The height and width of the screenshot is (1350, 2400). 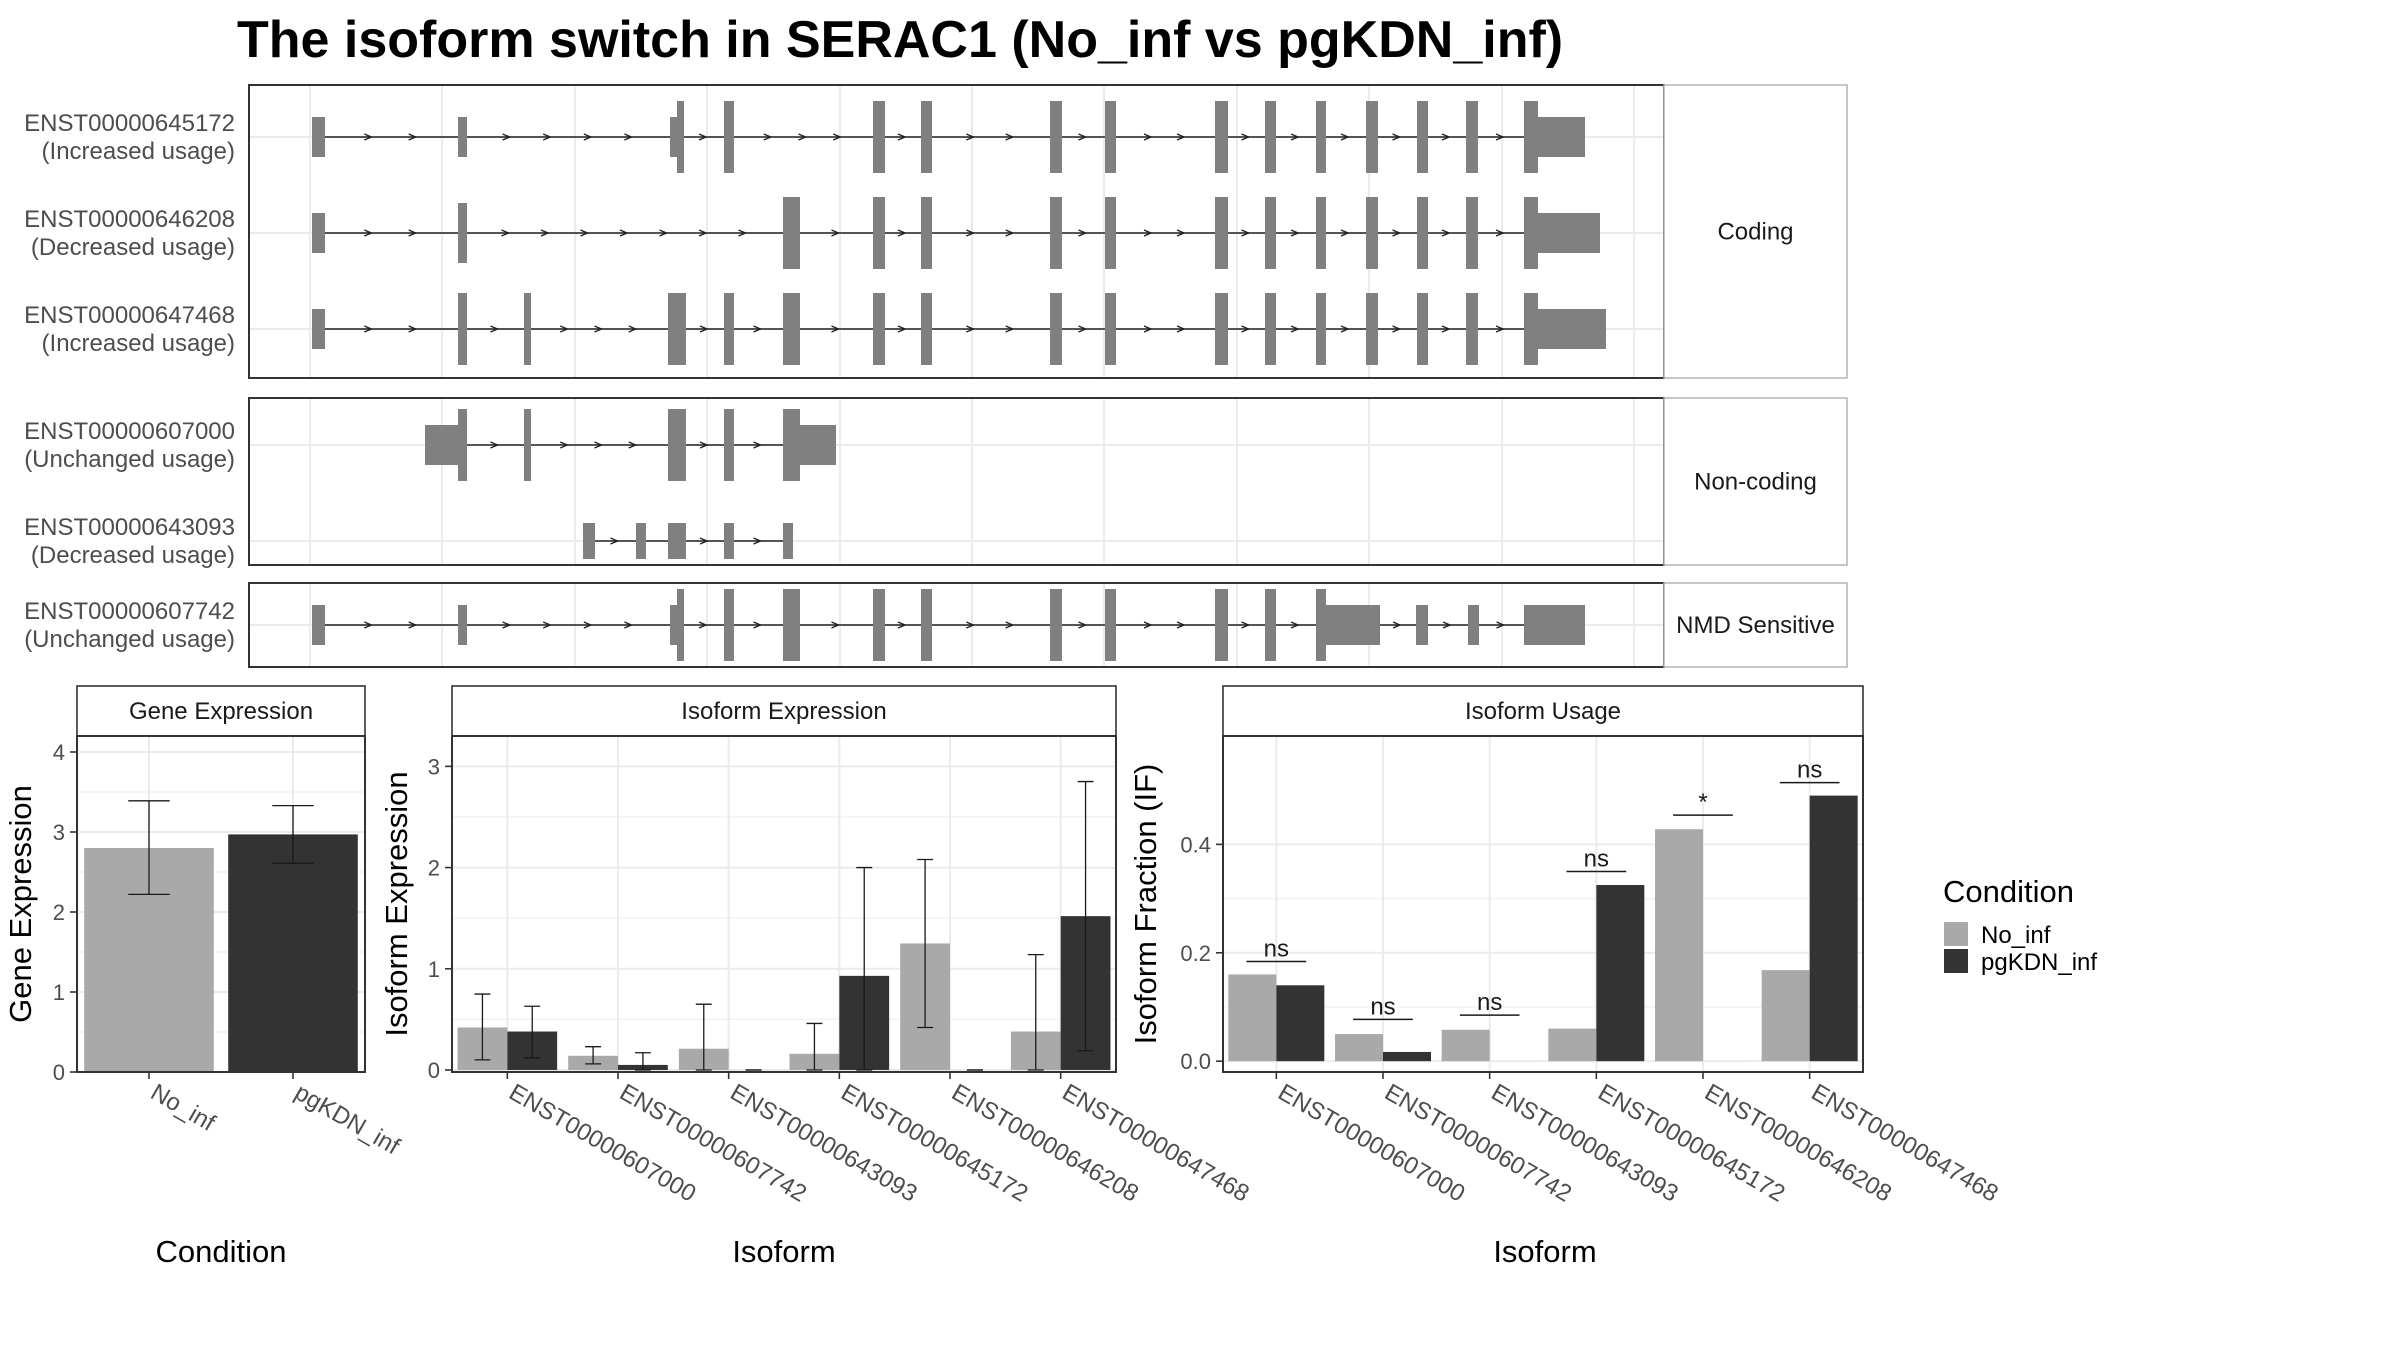 I want to click on y-tick-label: 3, so click(x=59, y=832).